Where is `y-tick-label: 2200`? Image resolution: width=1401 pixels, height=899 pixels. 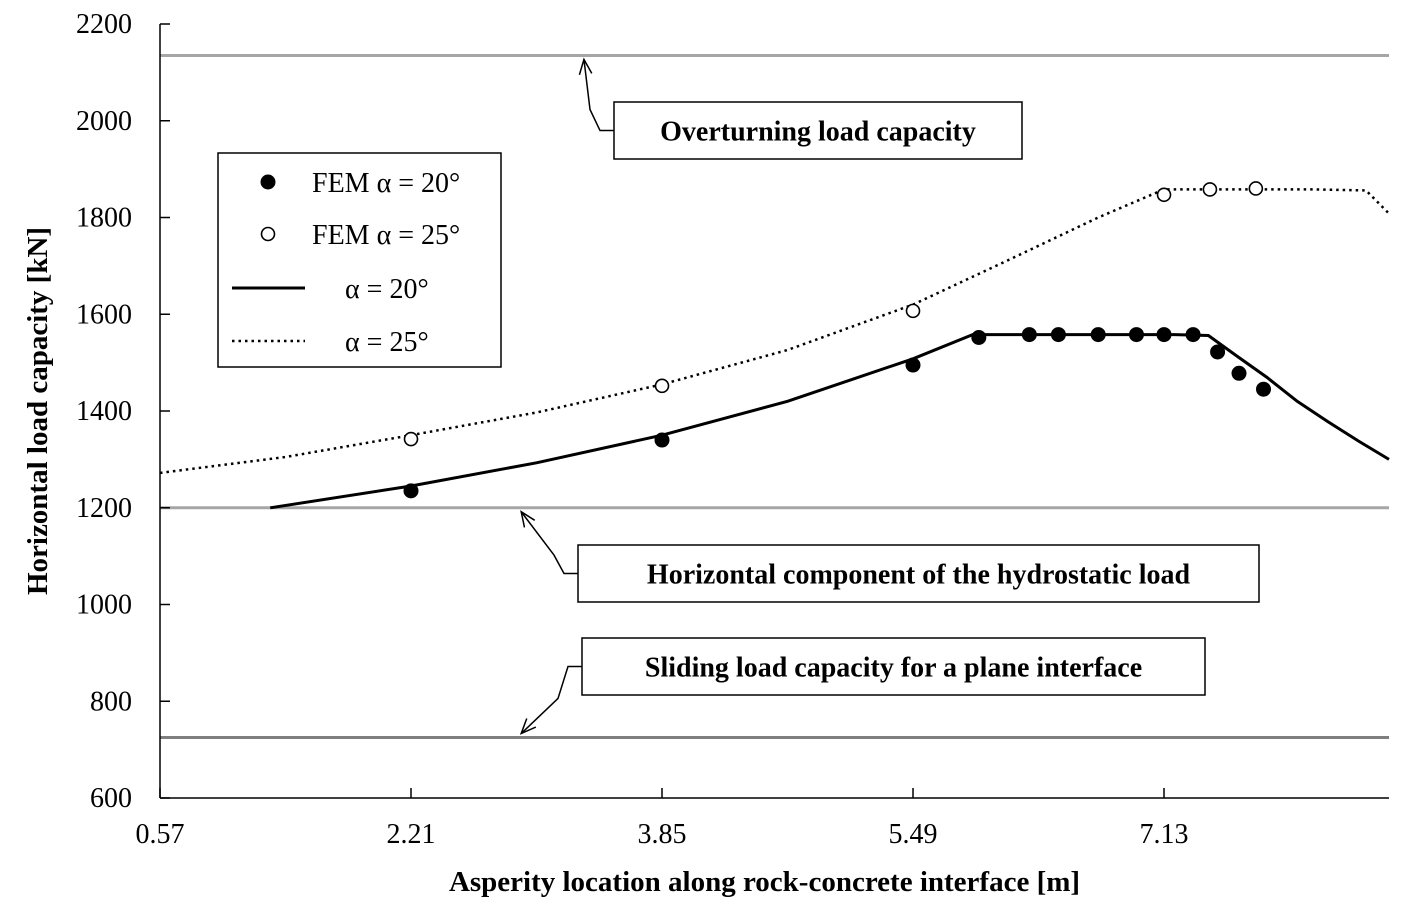
y-tick-label: 2200 is located at coordinates (104, 24).